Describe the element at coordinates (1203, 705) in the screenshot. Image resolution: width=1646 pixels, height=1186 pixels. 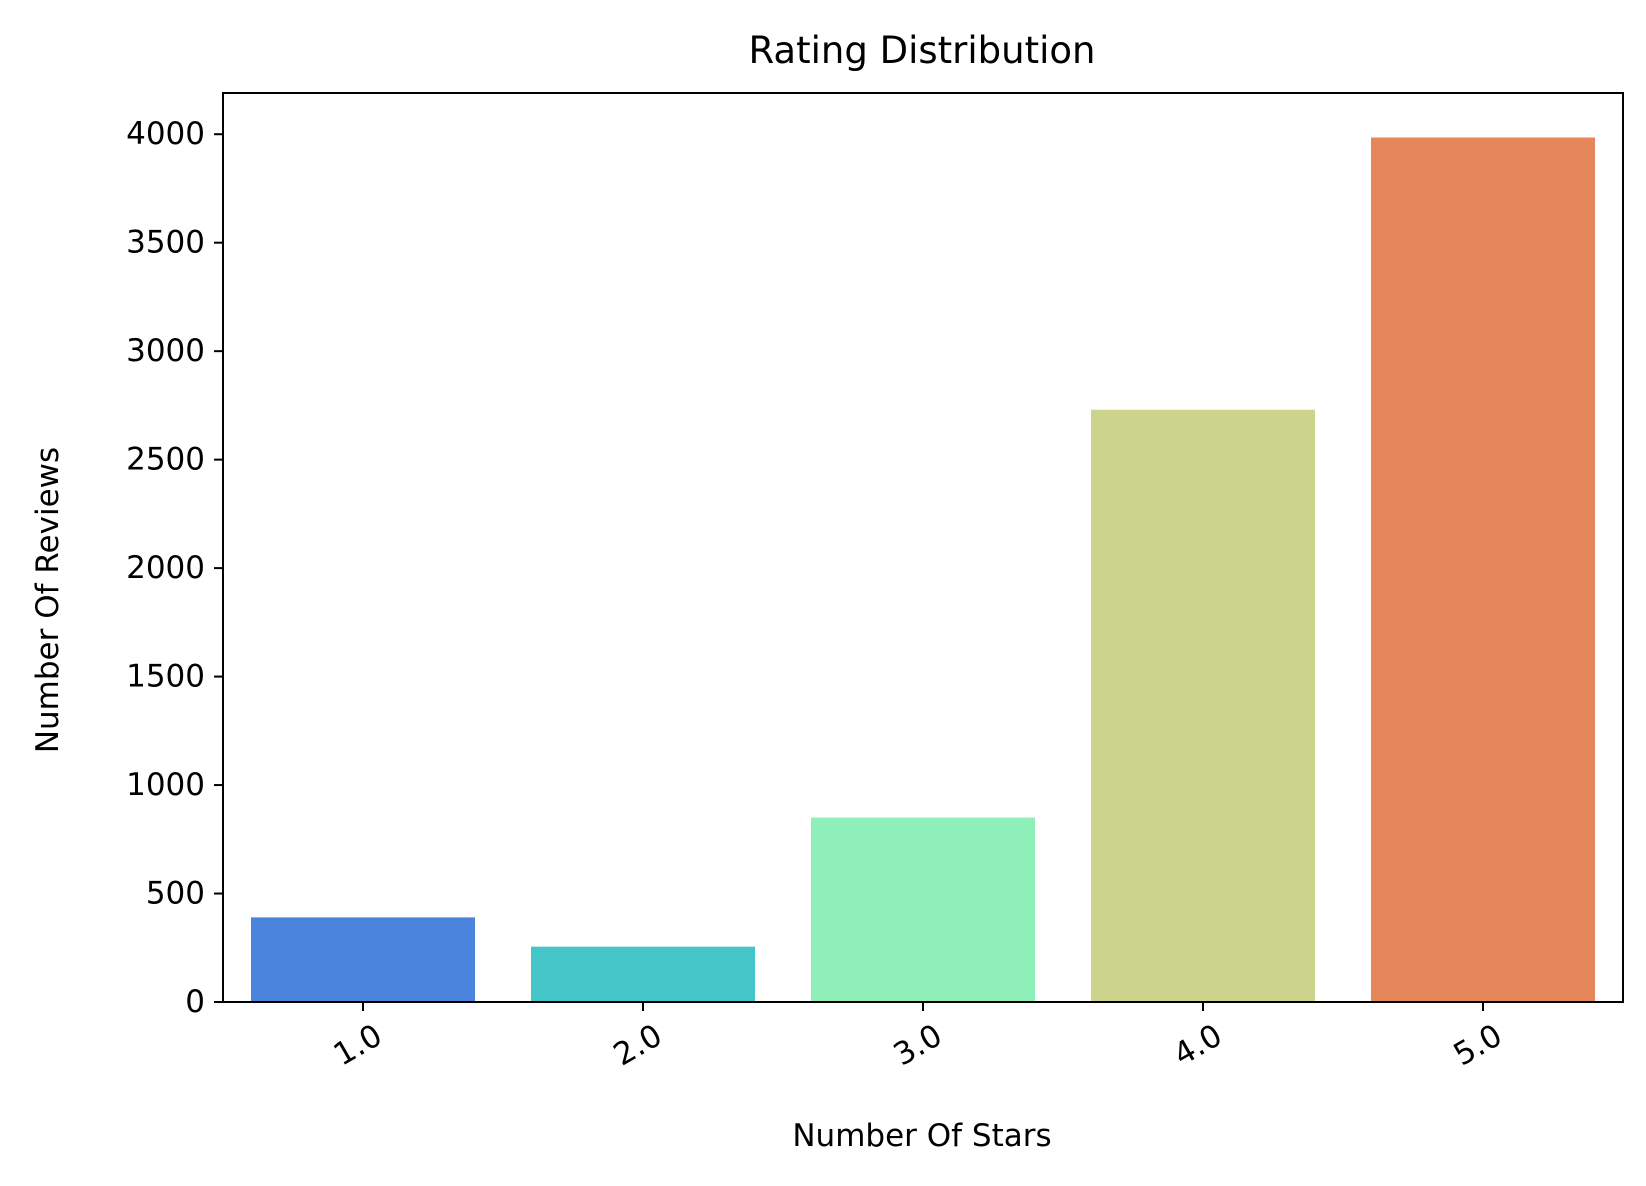
I see `bar-4.0` at that location.